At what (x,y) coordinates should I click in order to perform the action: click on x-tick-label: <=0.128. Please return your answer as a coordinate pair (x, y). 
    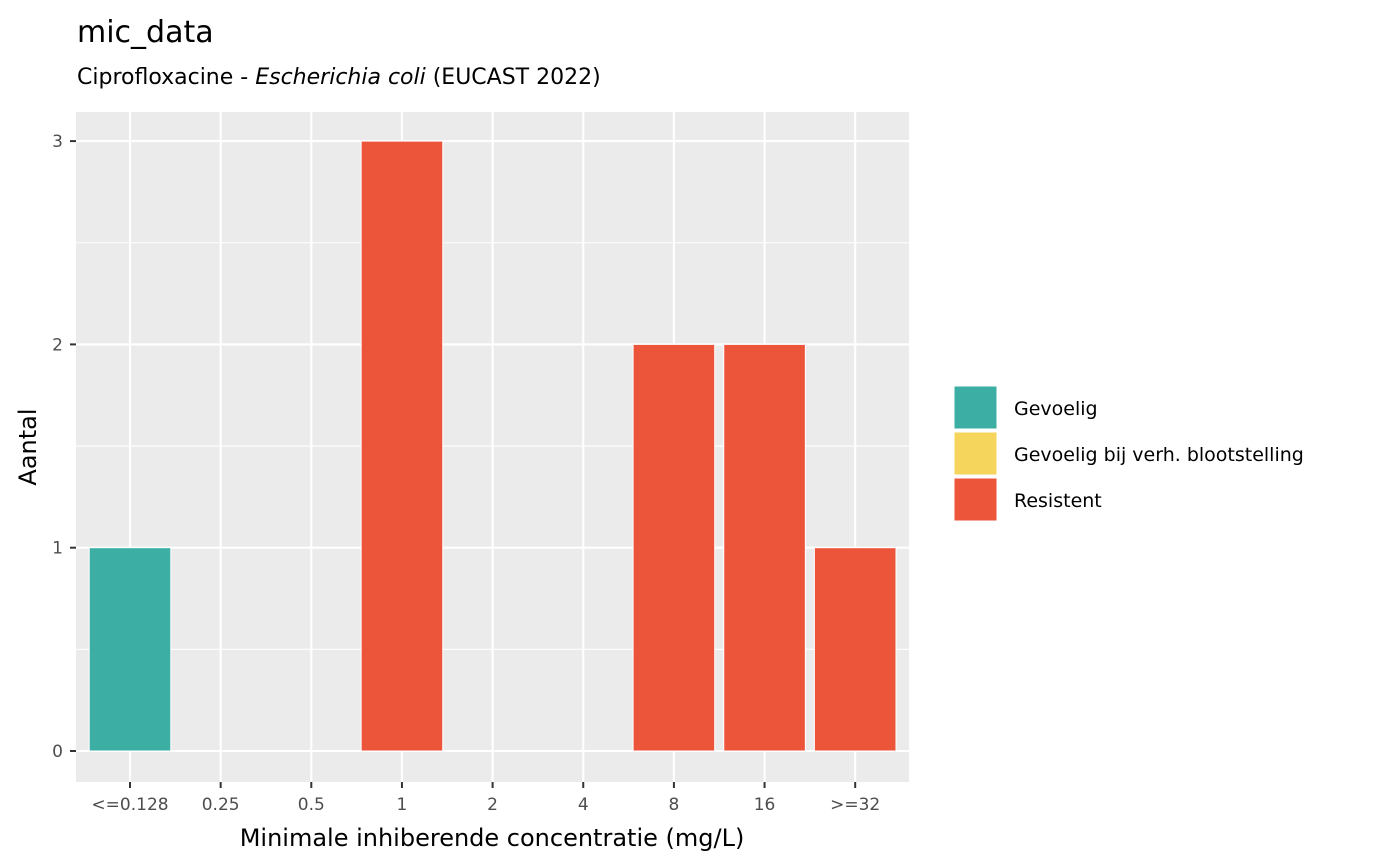
    Looking at the image, I should click on (129, 805).